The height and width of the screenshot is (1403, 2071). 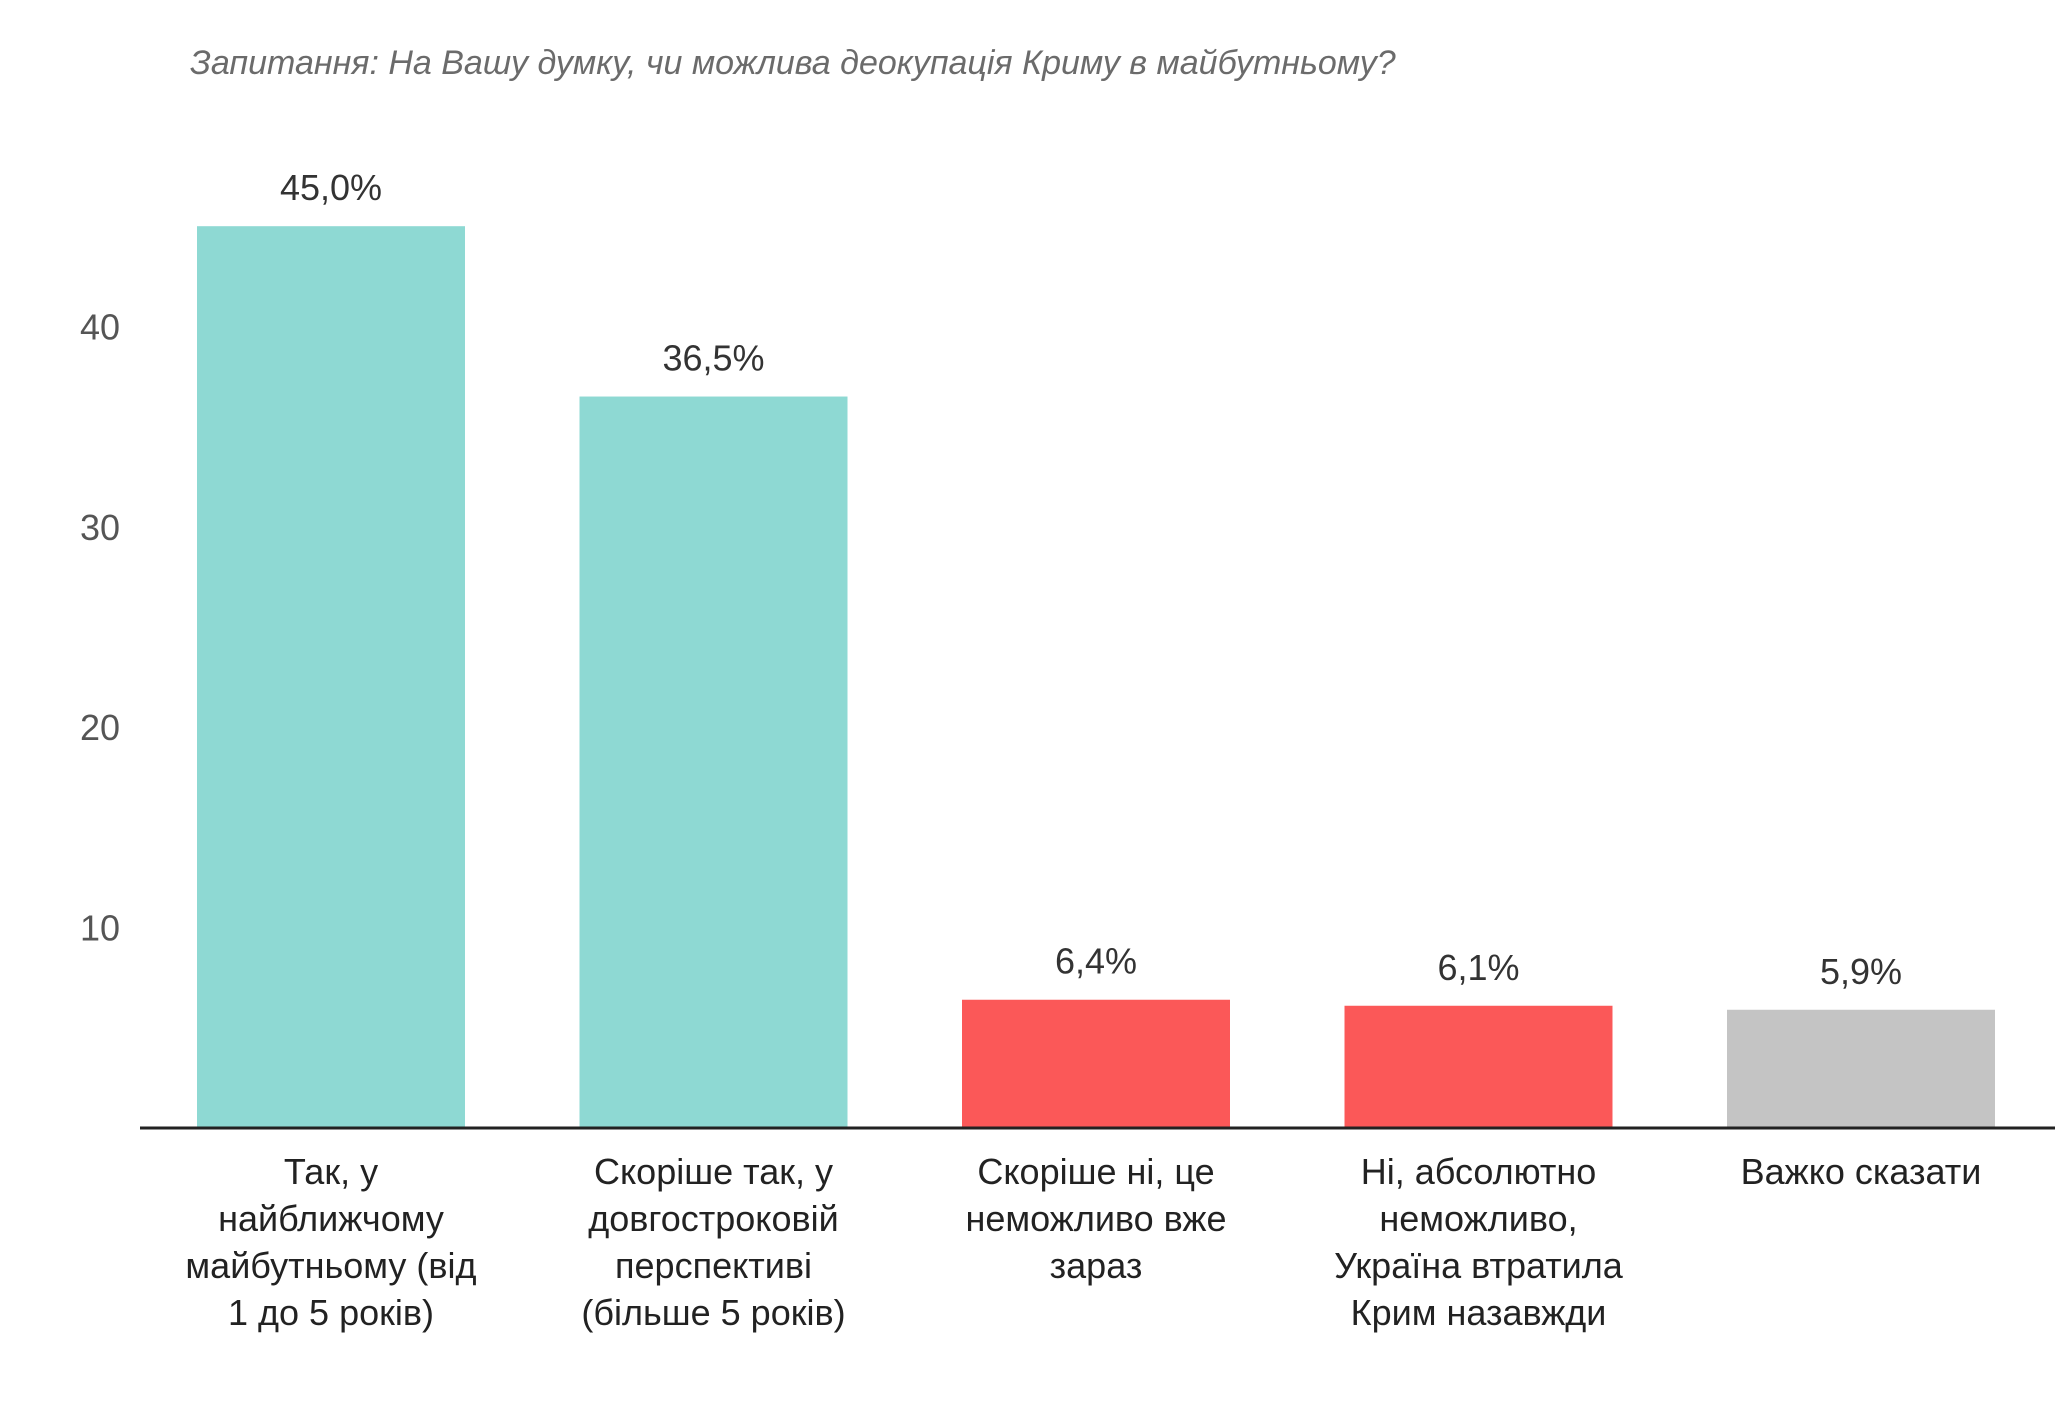 What do you see at coordinates (1096, 1218) in the screenshot?
I see `category-label: Скоріше ні, це неможливо вже зараз` at bounding box center [1096, 1218].